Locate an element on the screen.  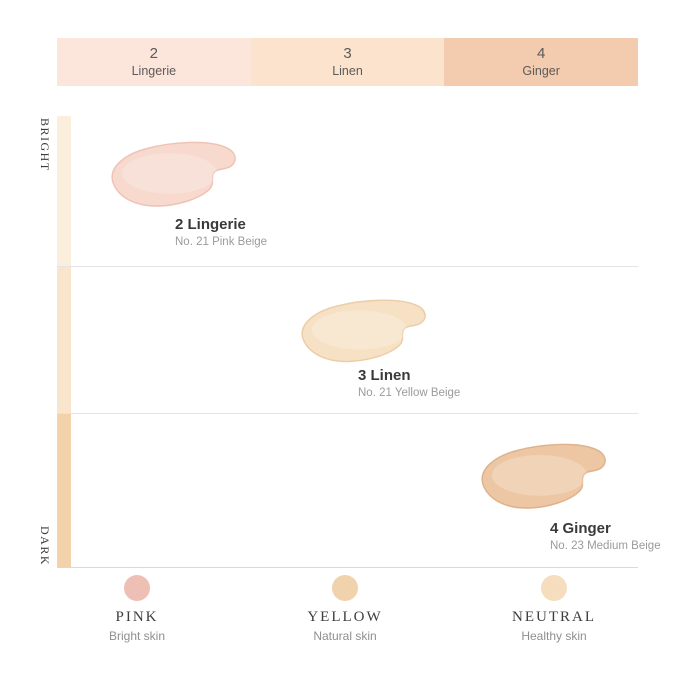
legend-dot-neutral is located at coordinates (554, 588).